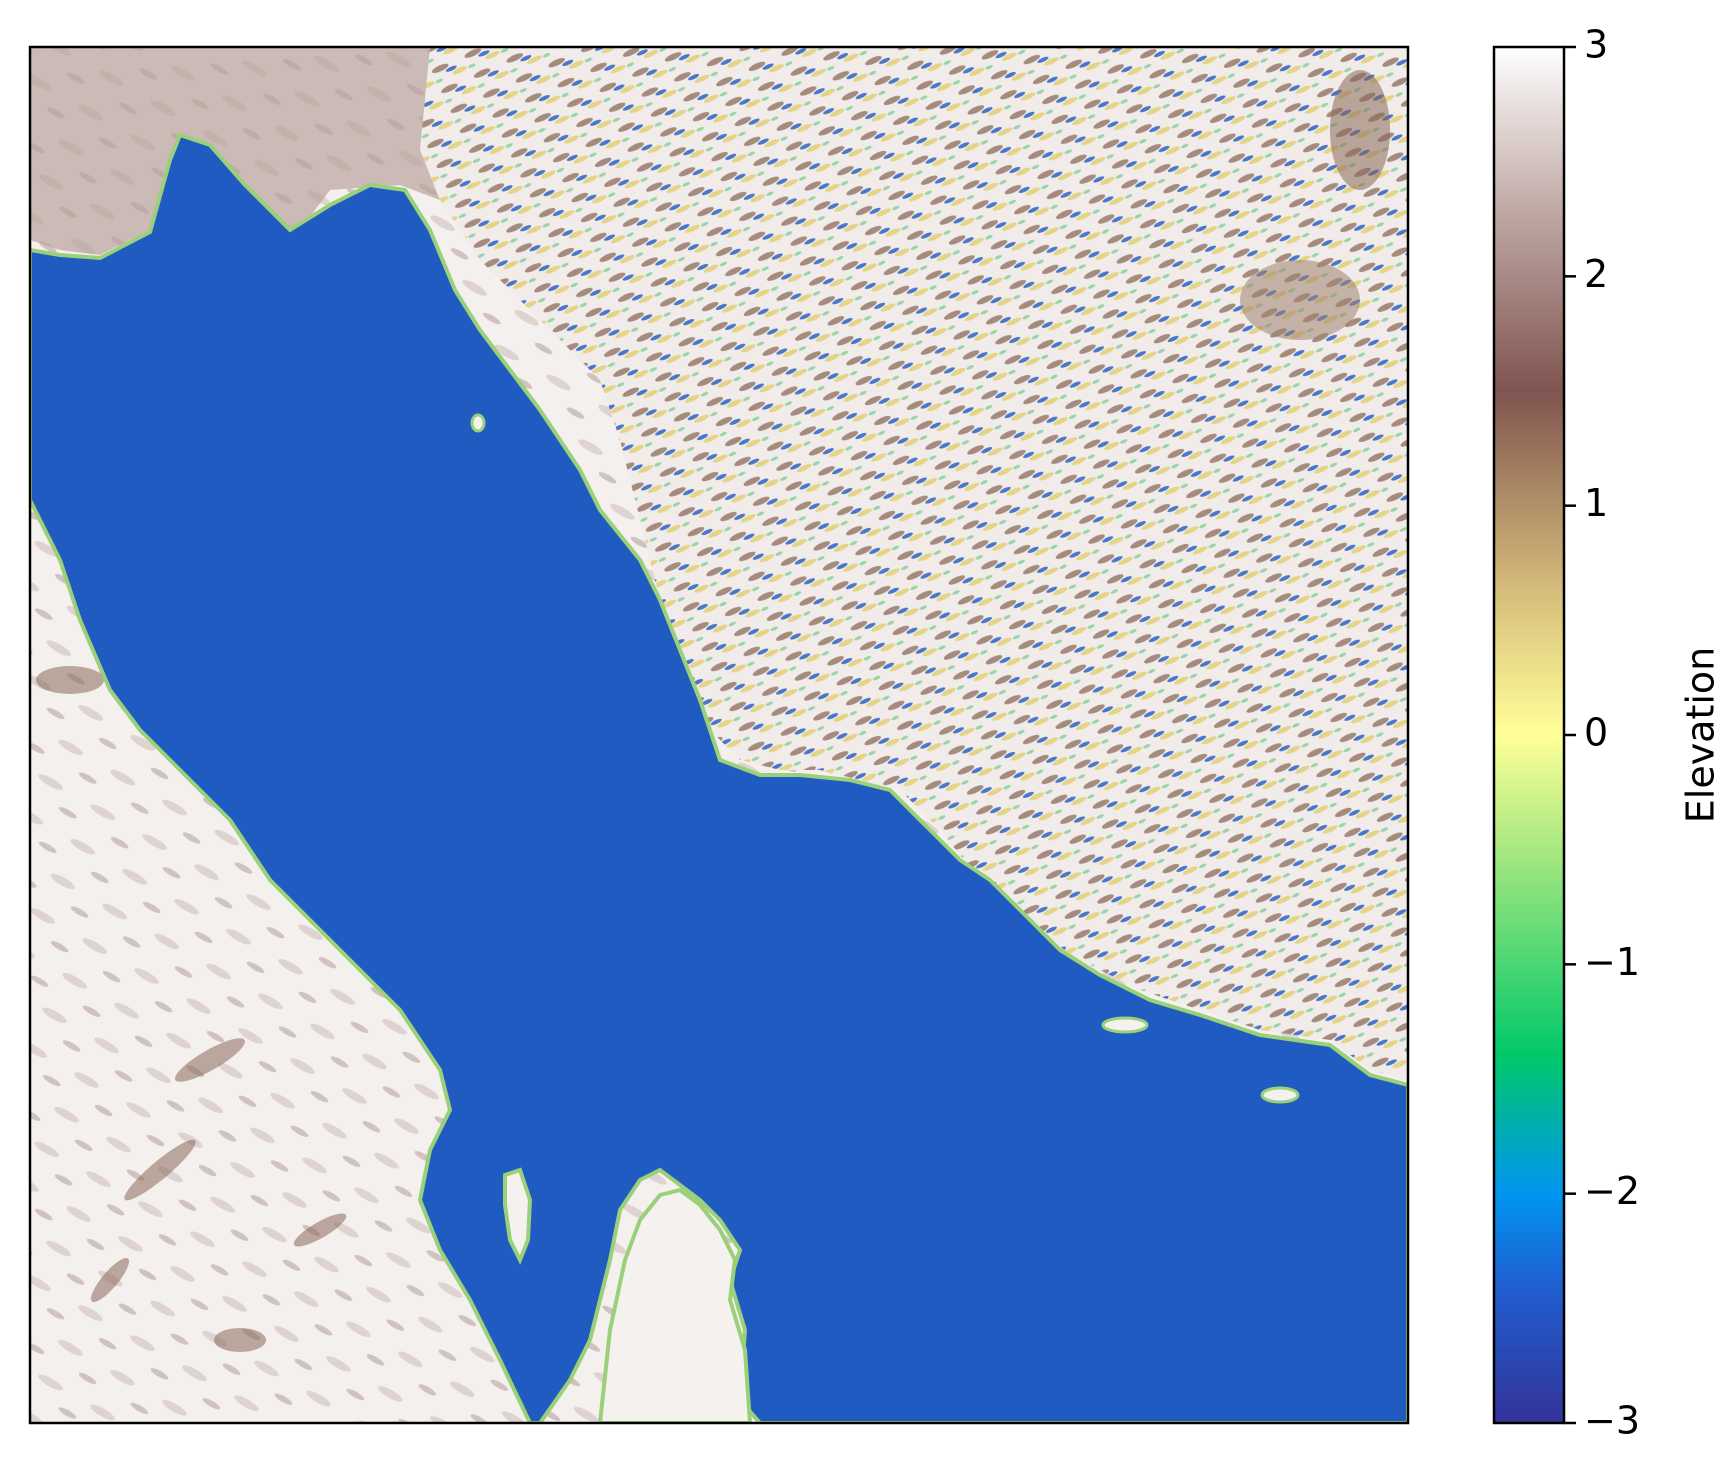  I want to click on colorbar-tick-label: 0, so click(1596, 733).